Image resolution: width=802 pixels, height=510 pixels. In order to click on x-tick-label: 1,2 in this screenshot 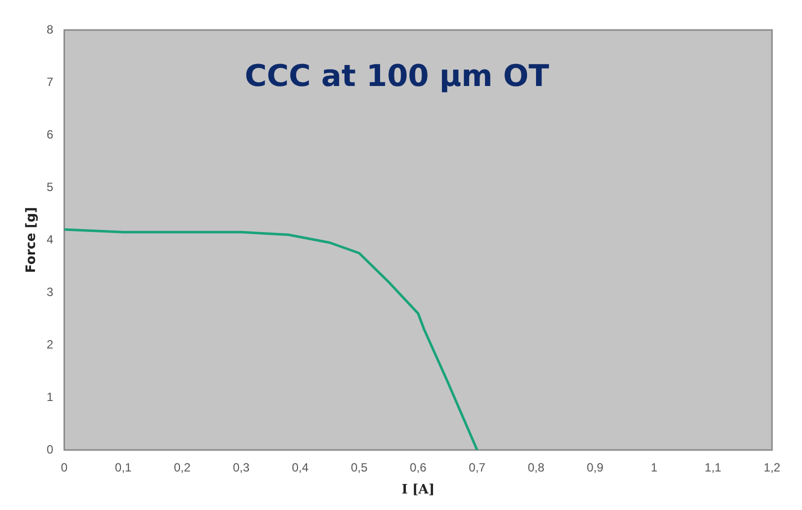, I will do `click(772, 467)`.